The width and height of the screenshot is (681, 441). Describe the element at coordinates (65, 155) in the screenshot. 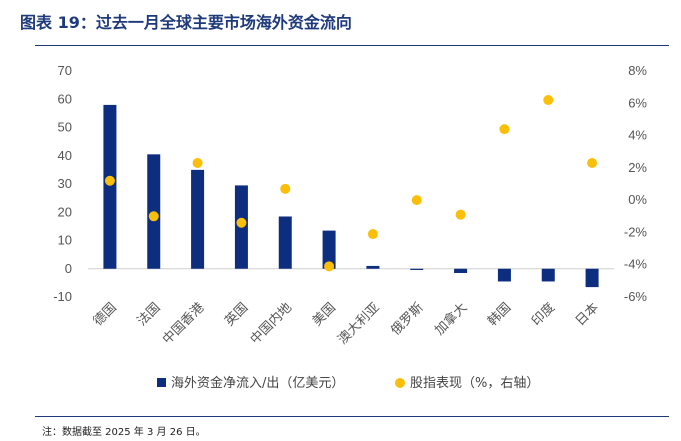

I see `left-tick-label: 40` at that location.